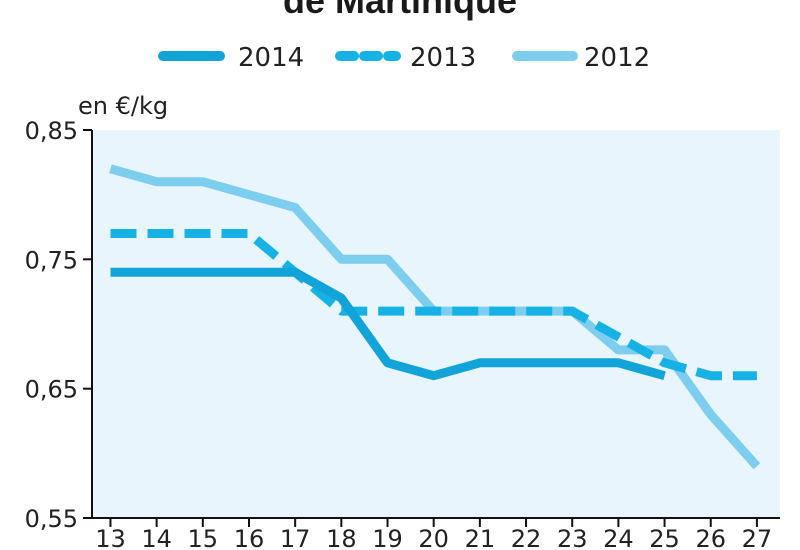 The image size is (800, 550). Describe the element at coordinates (710, 537) in the screenshot. I see `x-tick-label: 26` at that location.